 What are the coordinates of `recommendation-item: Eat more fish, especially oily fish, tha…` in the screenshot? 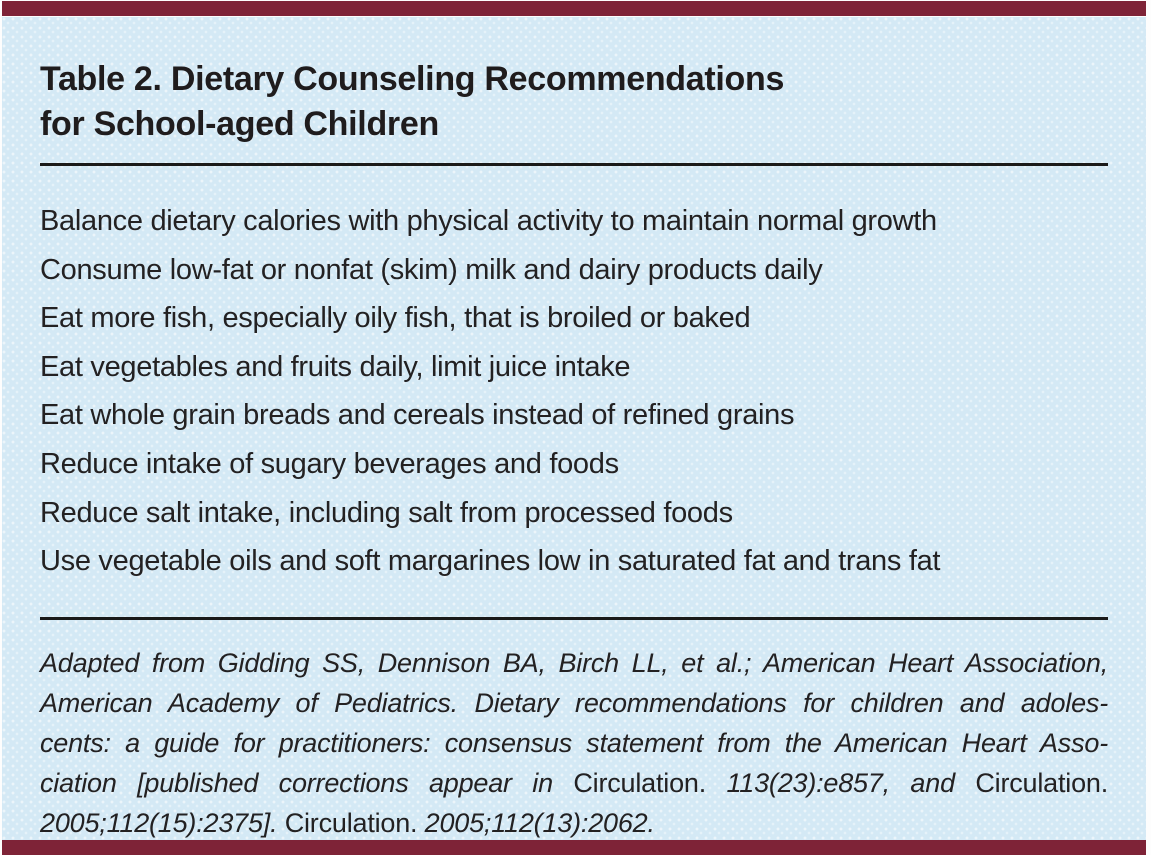 It's located at (395, 318).